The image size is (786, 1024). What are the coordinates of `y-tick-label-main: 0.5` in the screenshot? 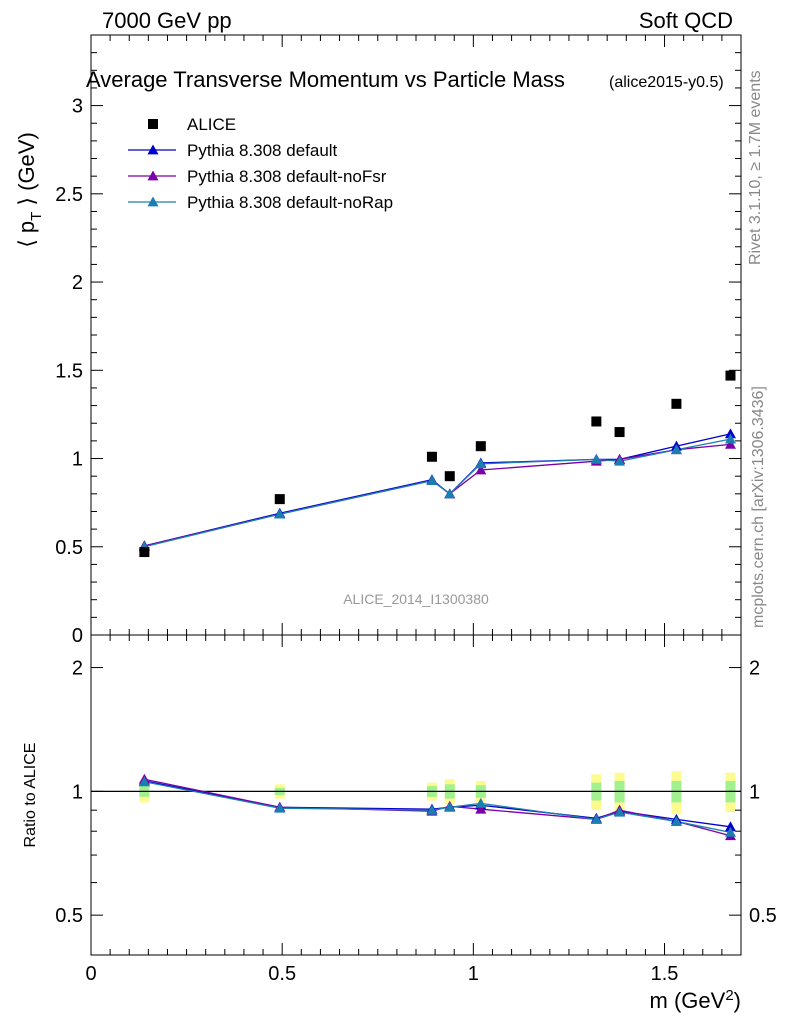 It's located at (69, 548).